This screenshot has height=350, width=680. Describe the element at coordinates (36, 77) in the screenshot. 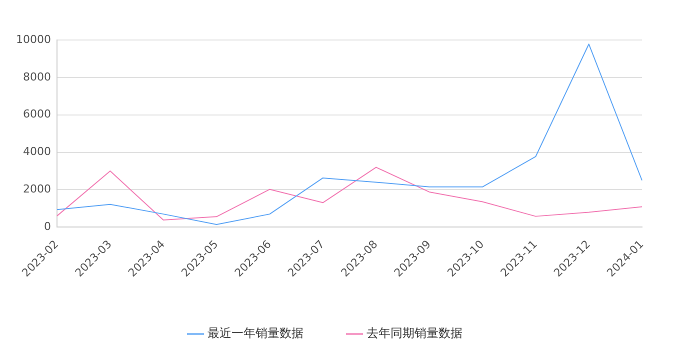

I see `y-tick-label: 8000` at that location.